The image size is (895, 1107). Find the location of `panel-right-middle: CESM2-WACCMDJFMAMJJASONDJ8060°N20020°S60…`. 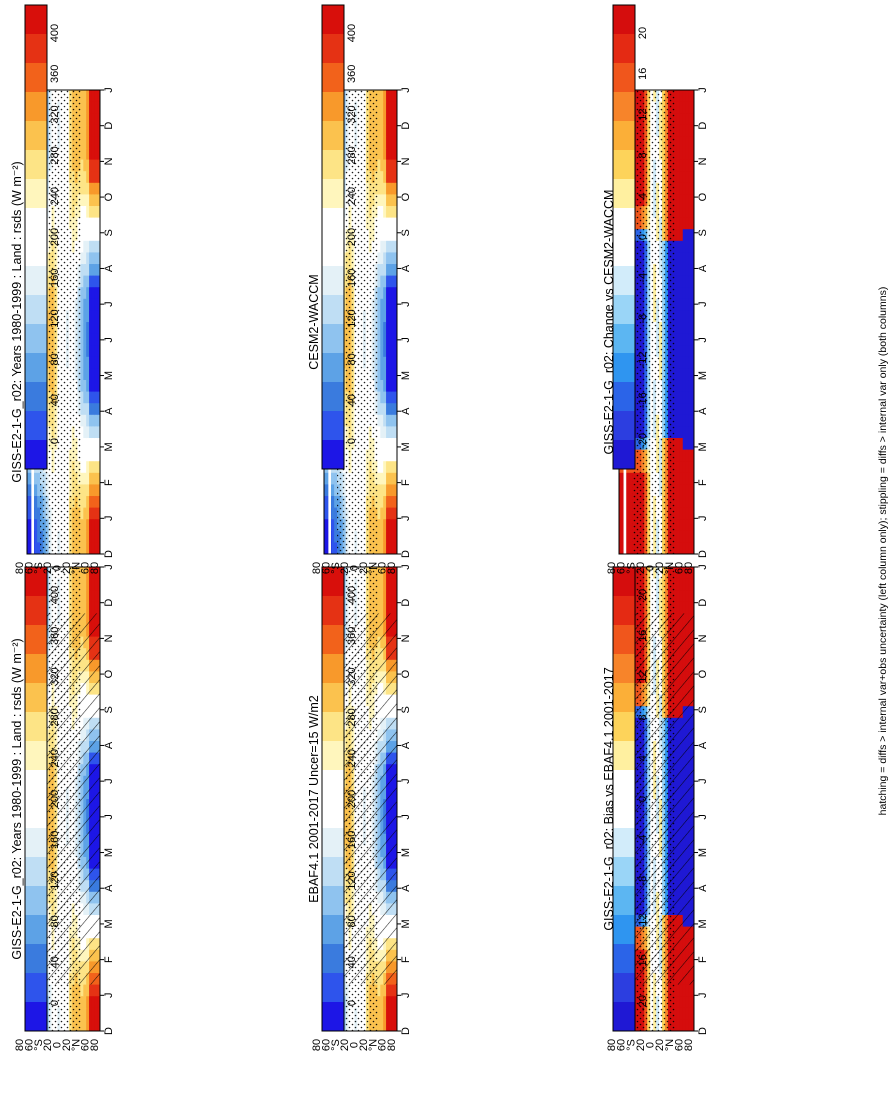

panel-right-middle: CESM2-WACCMDJFMAMJJASONDJ8060°N20020°S60… is located at coordinates (359, 289).